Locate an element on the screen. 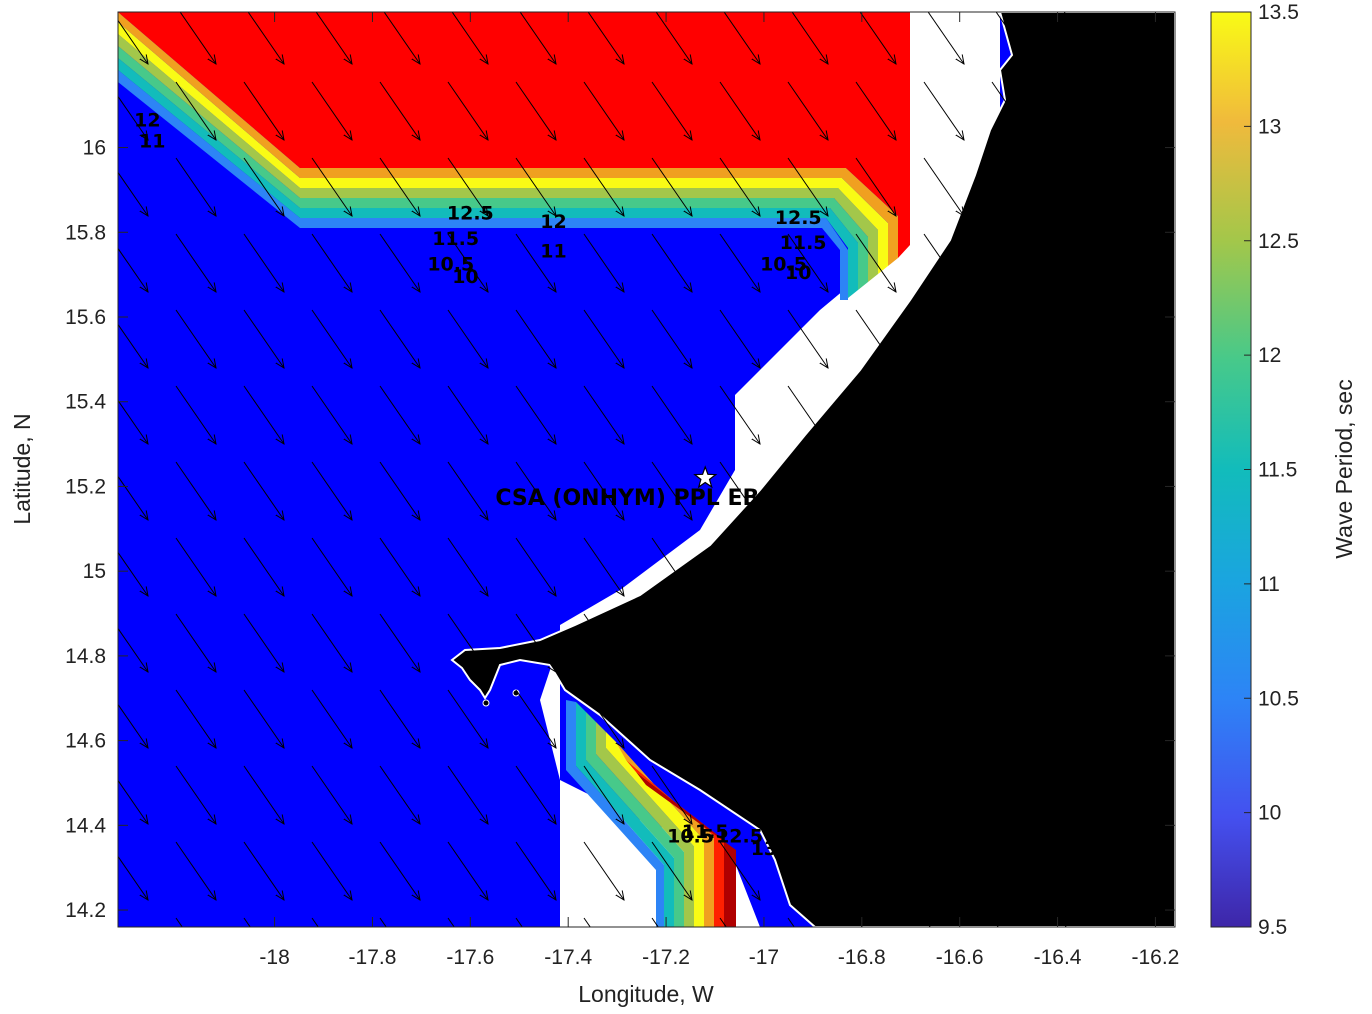 The image size is (1372, 1014). colorbar-ticks: 9.5 10 10.5 11 11.5 12 12.5 13 13.5 is located at coordinates (1271, 470).